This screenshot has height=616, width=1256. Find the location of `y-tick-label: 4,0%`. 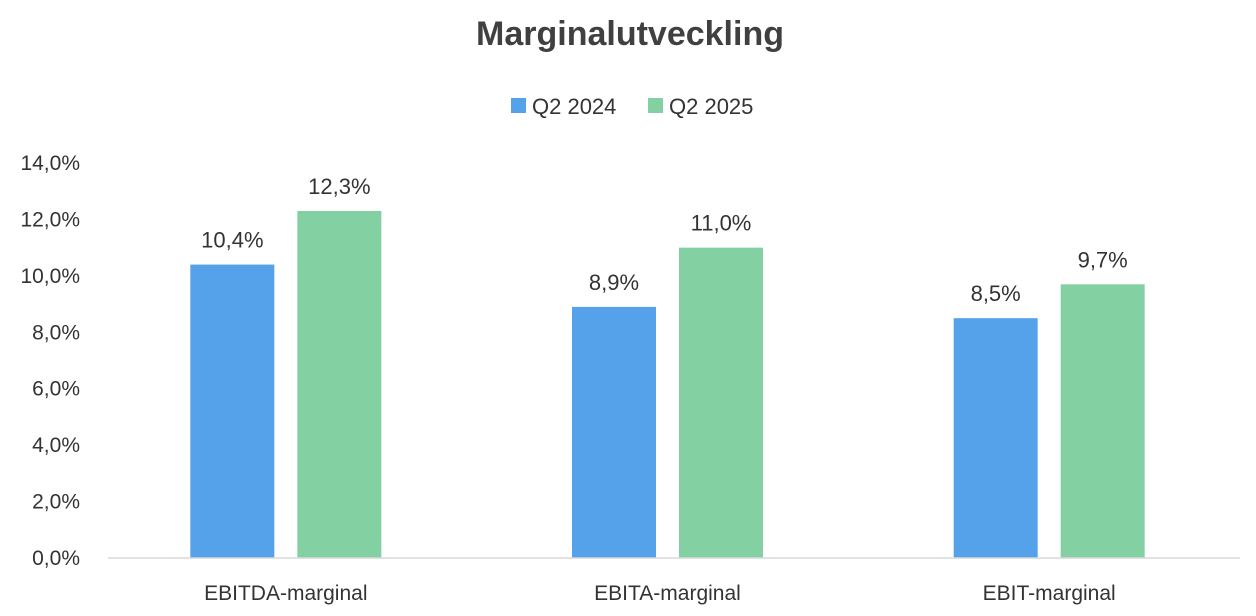

y-tick-label: 4,0% is located at coordinates (56, 445).